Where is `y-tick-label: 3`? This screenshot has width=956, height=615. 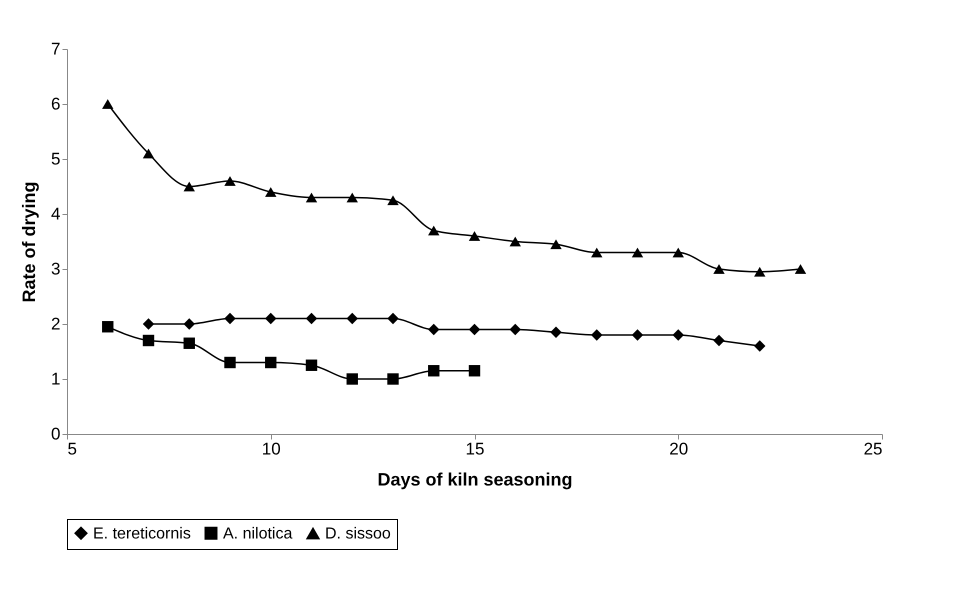
y-tick-label: 3 is located at coordinates (55, 269).